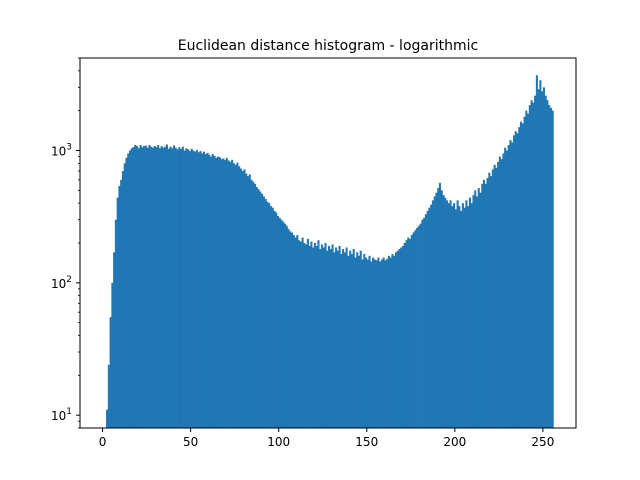 The height and width of the screenshot is (480, 640). Describe the element at coordinates (326, 438) in the screenshot. I see `x-axis: 0 50 100 150 200 250` at that location.